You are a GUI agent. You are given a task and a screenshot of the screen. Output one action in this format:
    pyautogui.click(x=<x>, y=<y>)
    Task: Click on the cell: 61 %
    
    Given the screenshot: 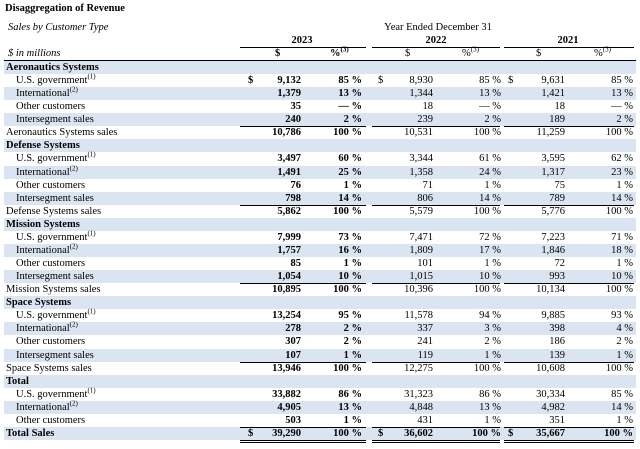 What is the action you would take?
    pyautogui.click(x=490, y=159)
    